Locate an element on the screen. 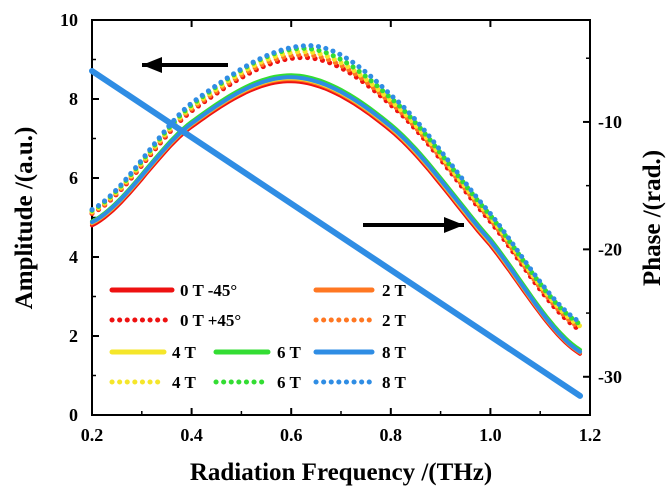 The image size is (672, 499). x-tick-label: 0.8 is located at coordinates (391, 435).